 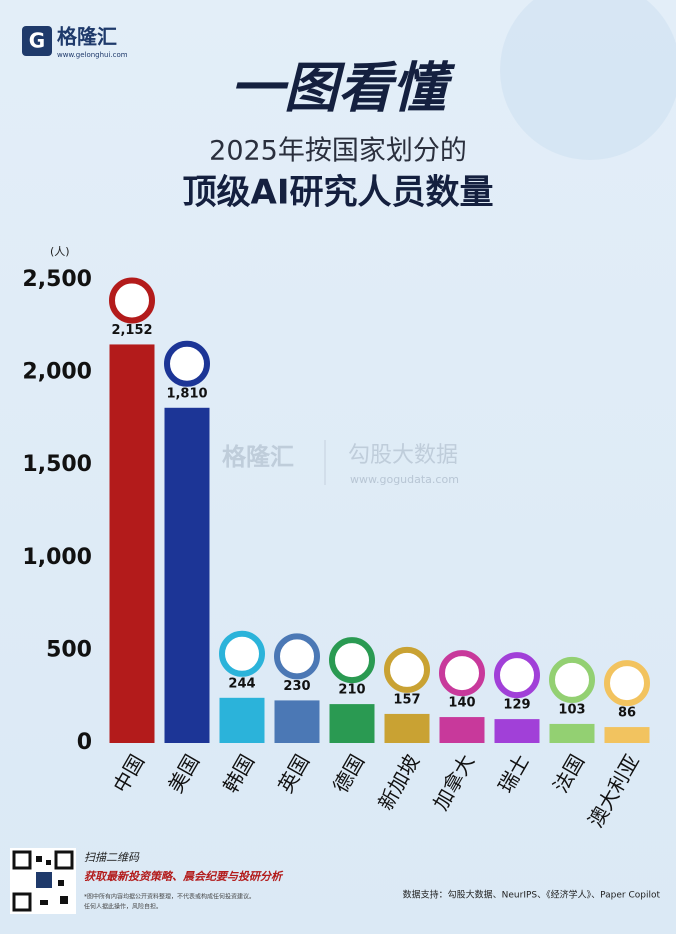 What do you see at coordinates (131, 330) in the screenshot?
I see `value-label: 2,152` at bounding box center [131, 330].